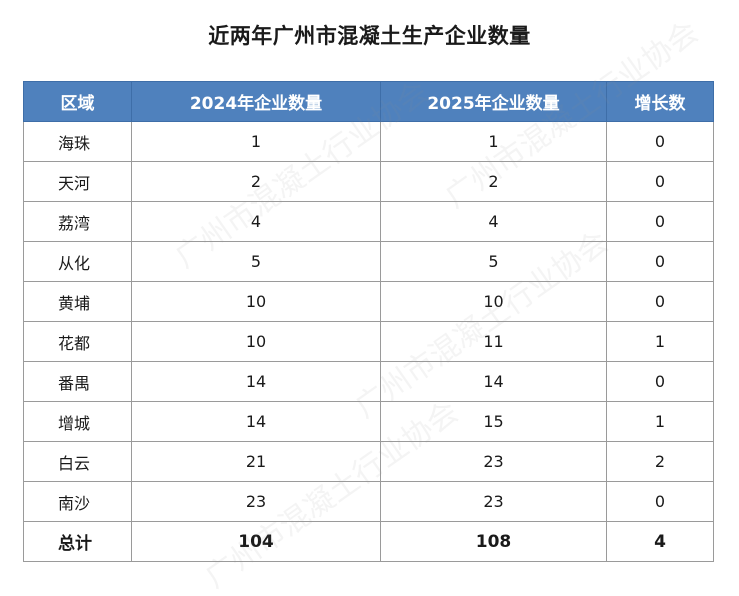 Image resolution: width=739 pixels, height=596 pixels. Describe the element at coordinates (256, 181) in the screenshot. I see `cell-2024-count: 2` at that location.